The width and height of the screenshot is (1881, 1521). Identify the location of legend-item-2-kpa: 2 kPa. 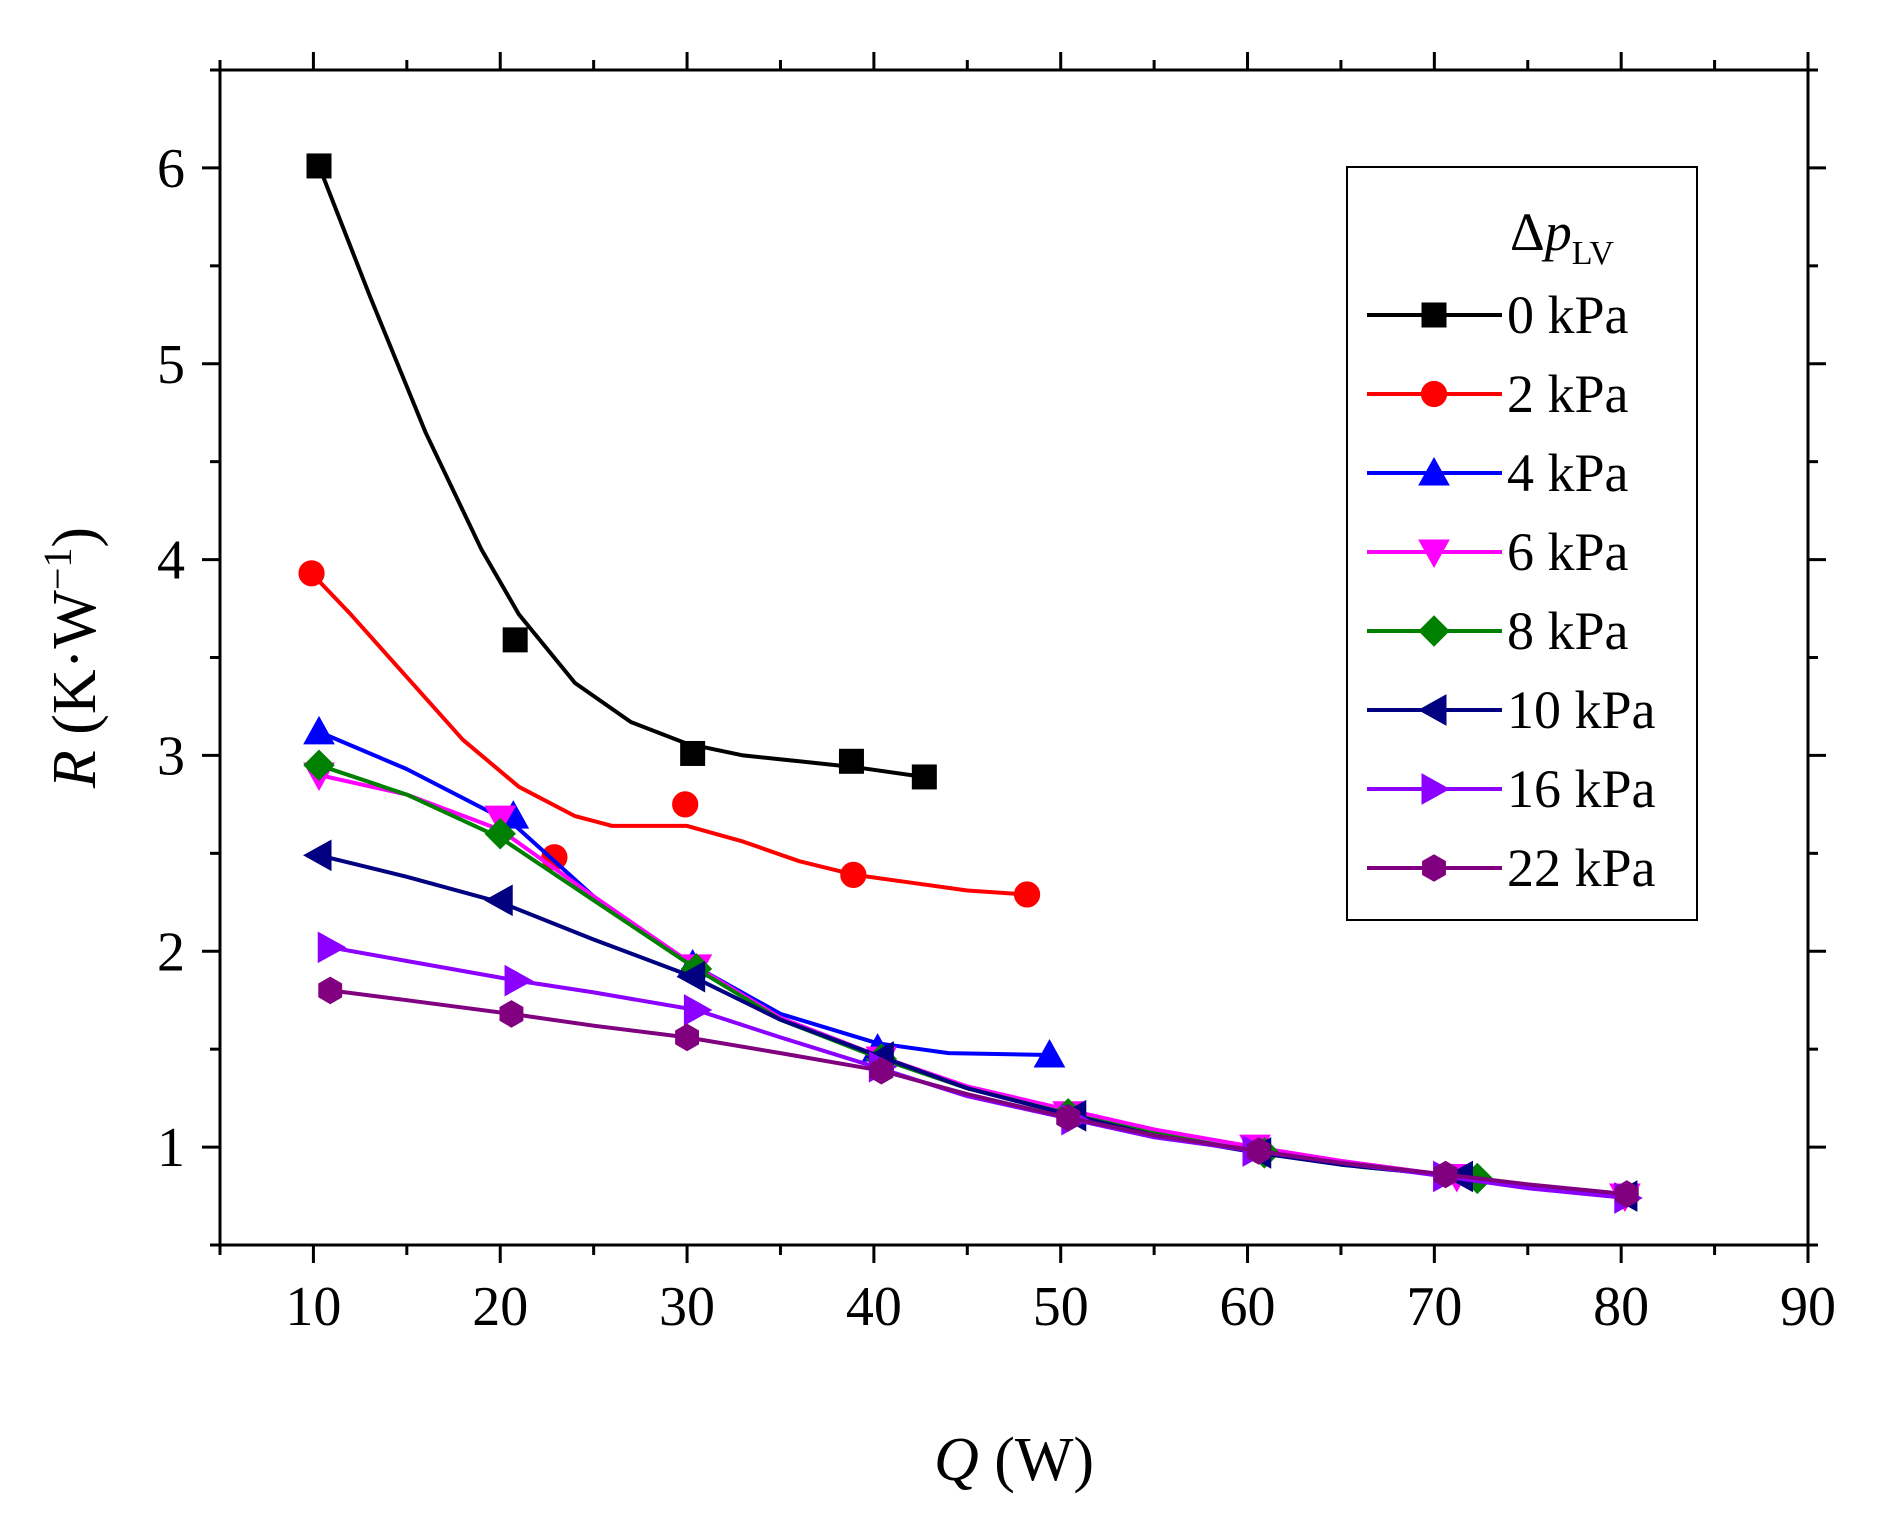
(1498, 394).